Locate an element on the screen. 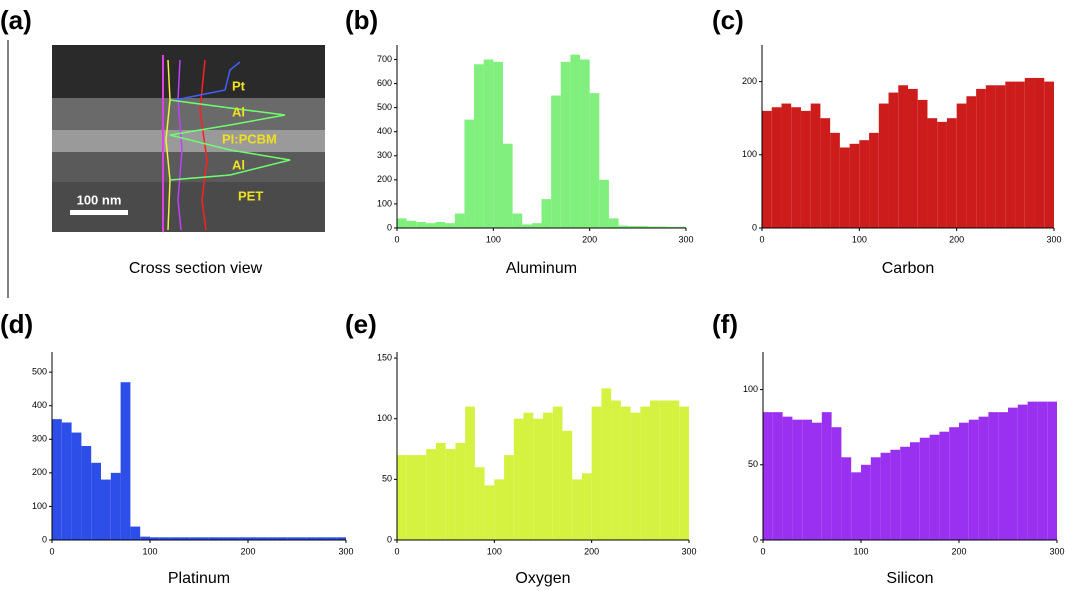 The image size is (1068, 591). x-axis-title: Silicon is located at coordinates (909, 578).